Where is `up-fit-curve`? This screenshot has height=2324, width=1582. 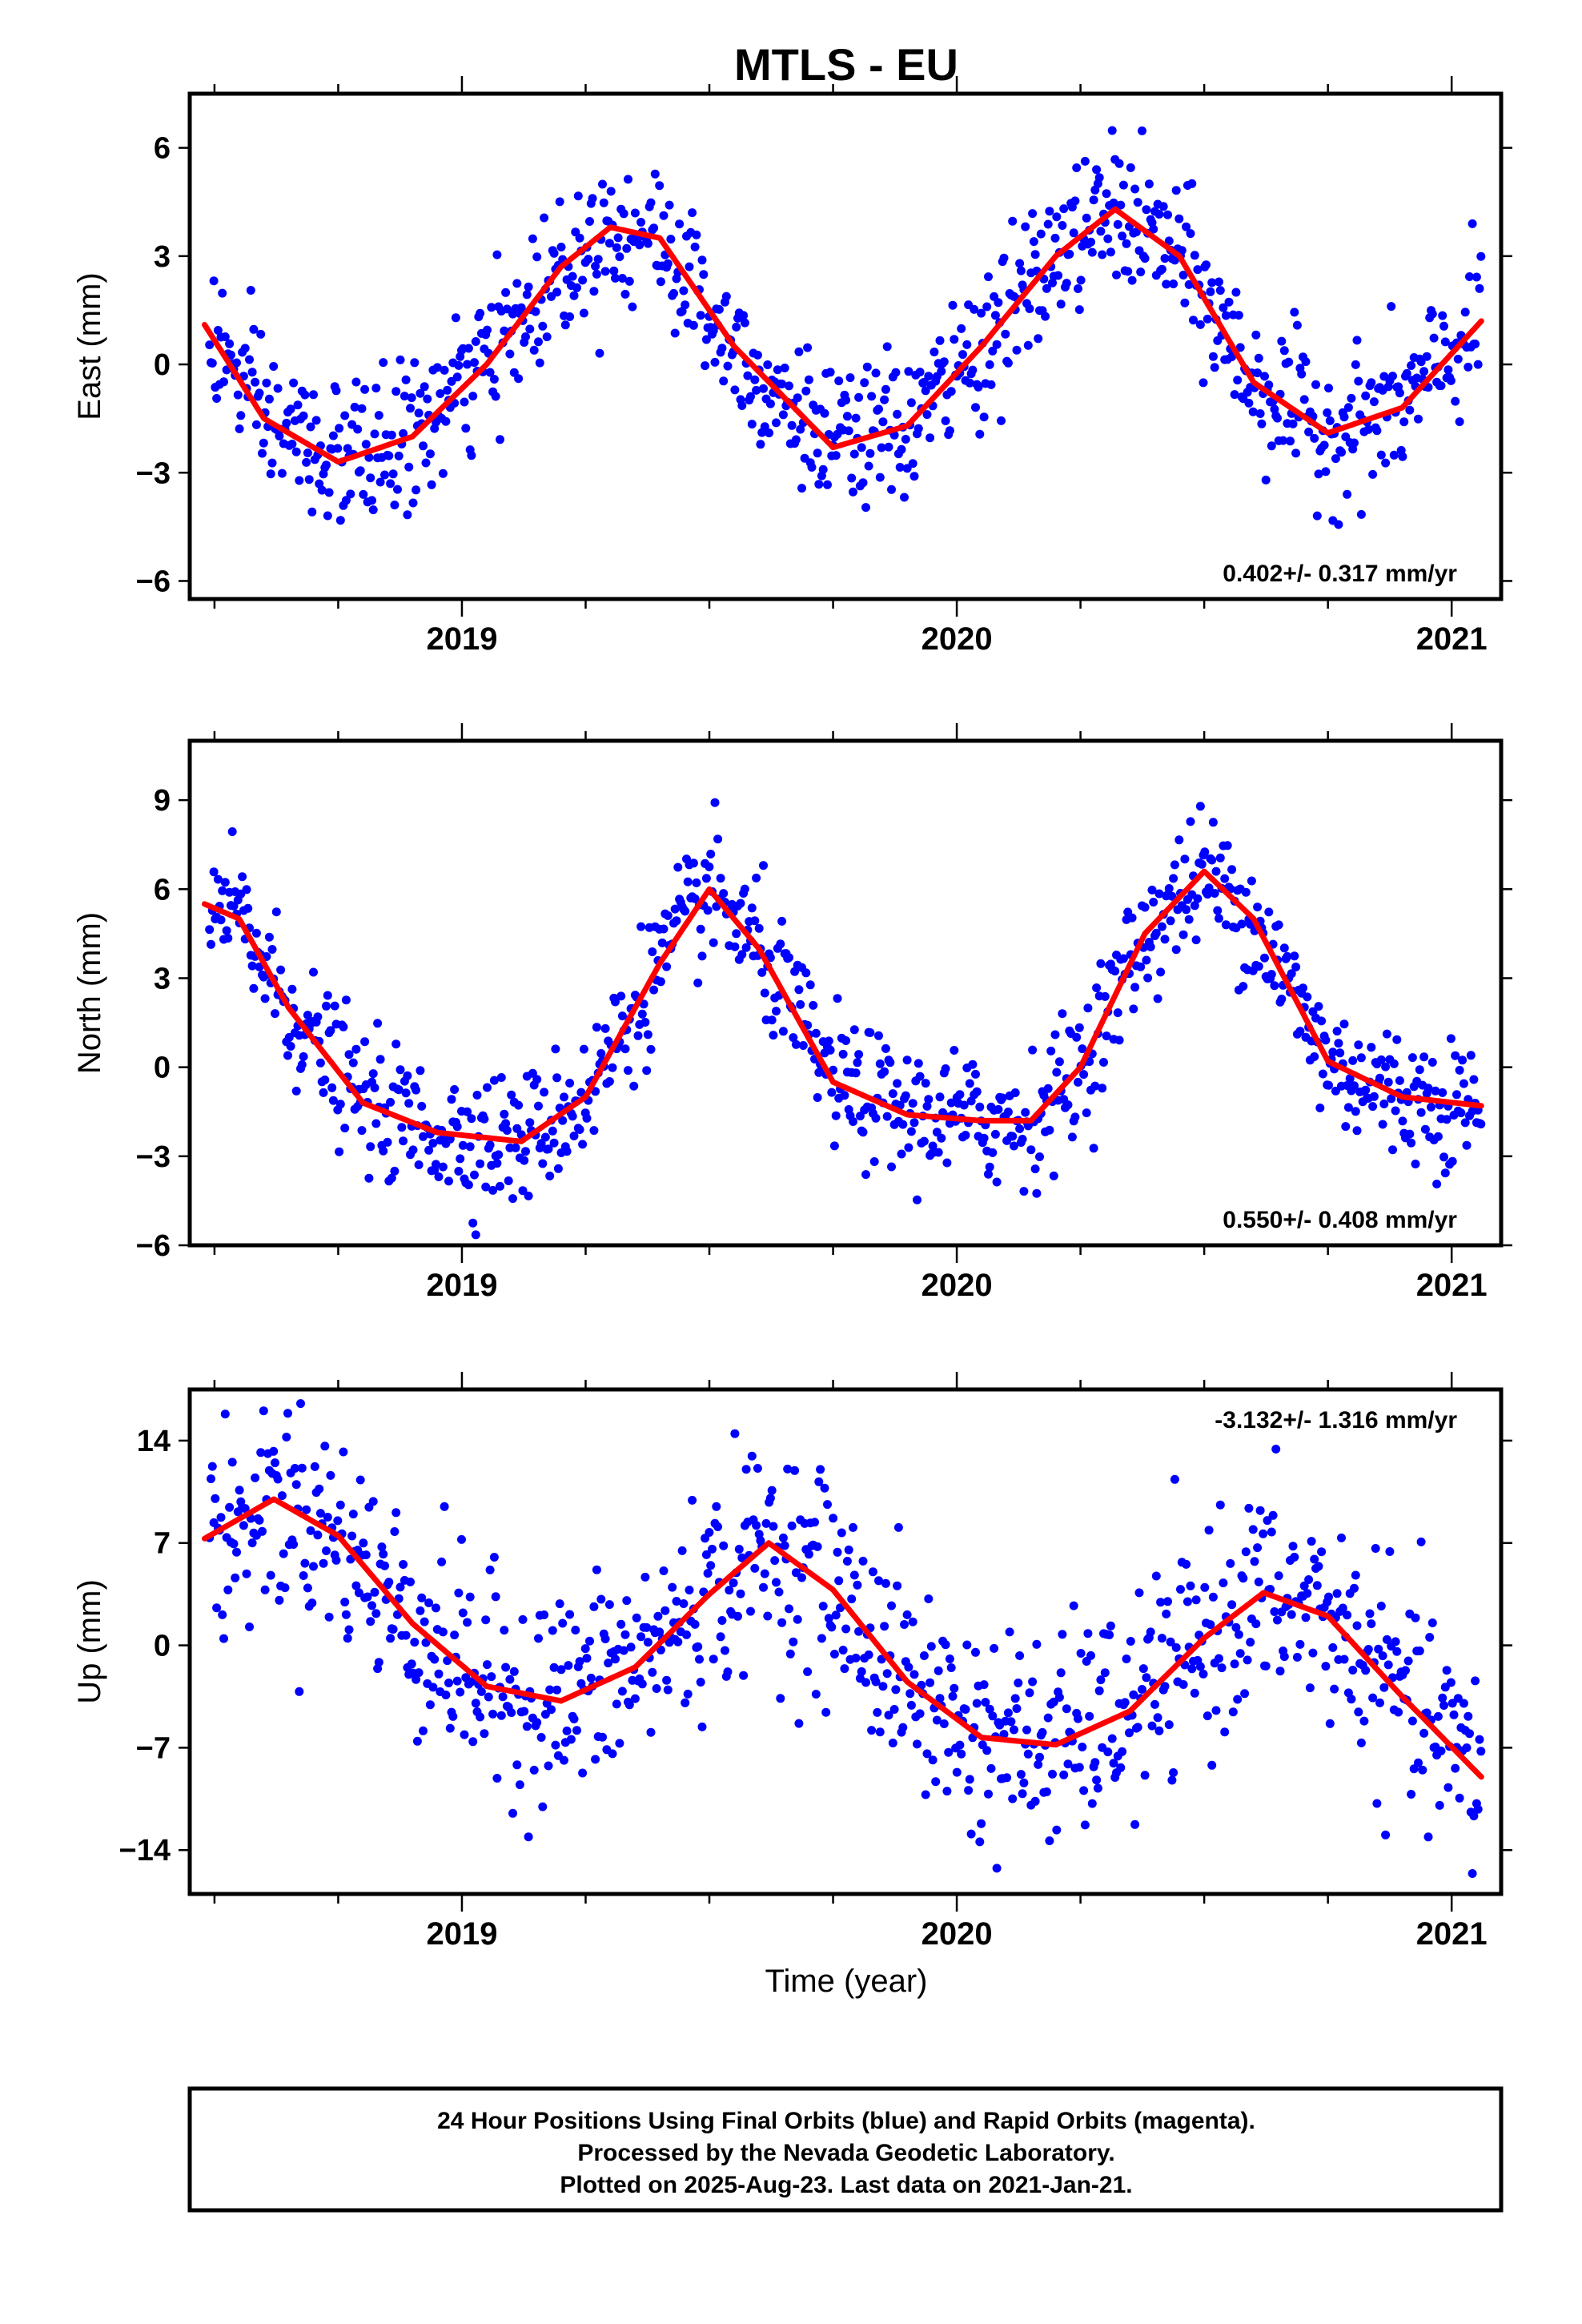 up-fit-curve is located at coordinates (843, 1638).